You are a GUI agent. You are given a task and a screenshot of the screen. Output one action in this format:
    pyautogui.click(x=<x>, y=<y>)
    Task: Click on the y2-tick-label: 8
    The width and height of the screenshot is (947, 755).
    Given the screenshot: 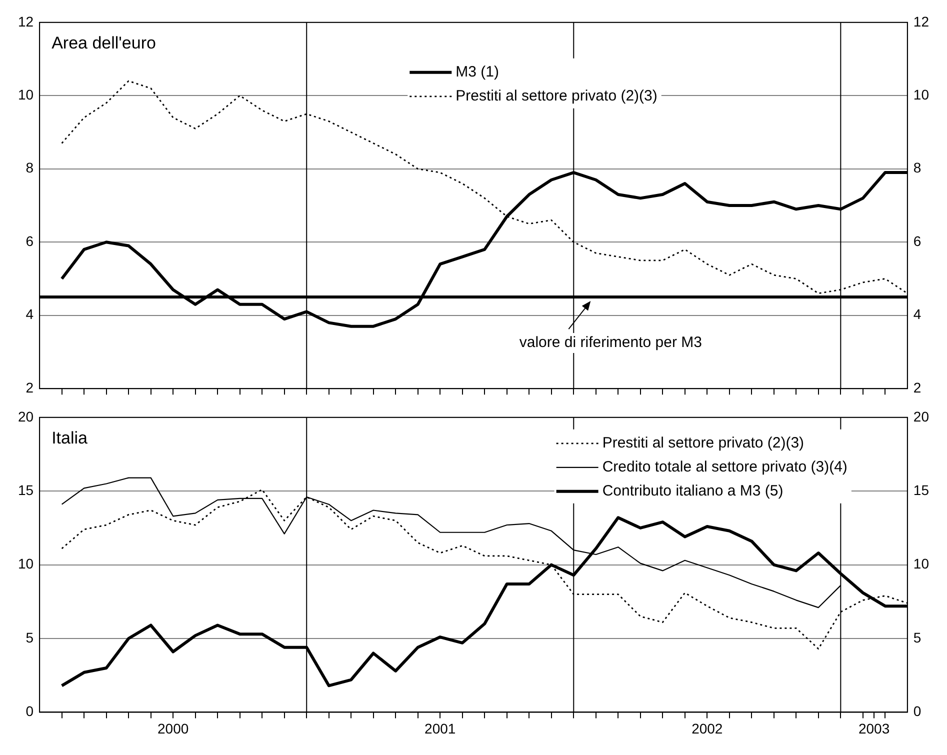 What is the action you would take?
    pyautogui.click(x=917, y=168)
    